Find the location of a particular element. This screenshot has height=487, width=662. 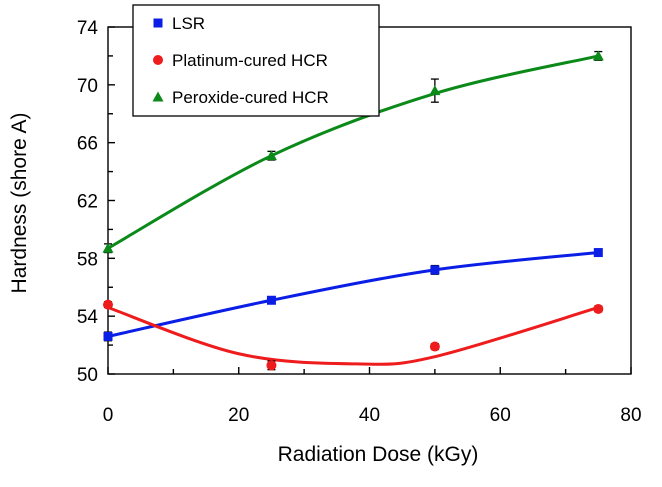

lsr-trend-line is located at coordinates (353, 294).